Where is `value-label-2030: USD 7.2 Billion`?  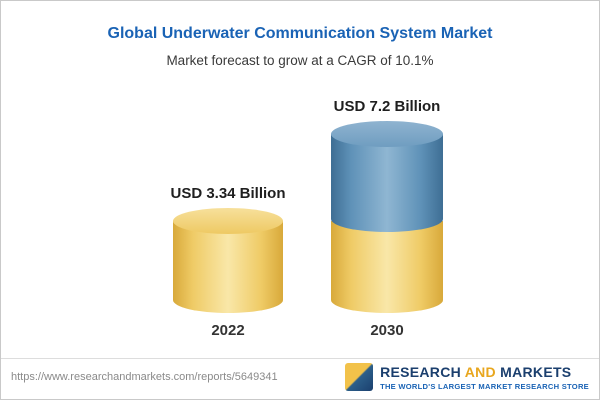
value-label-2030: USD 7.2 Billion is located at coordinates (387, 106).